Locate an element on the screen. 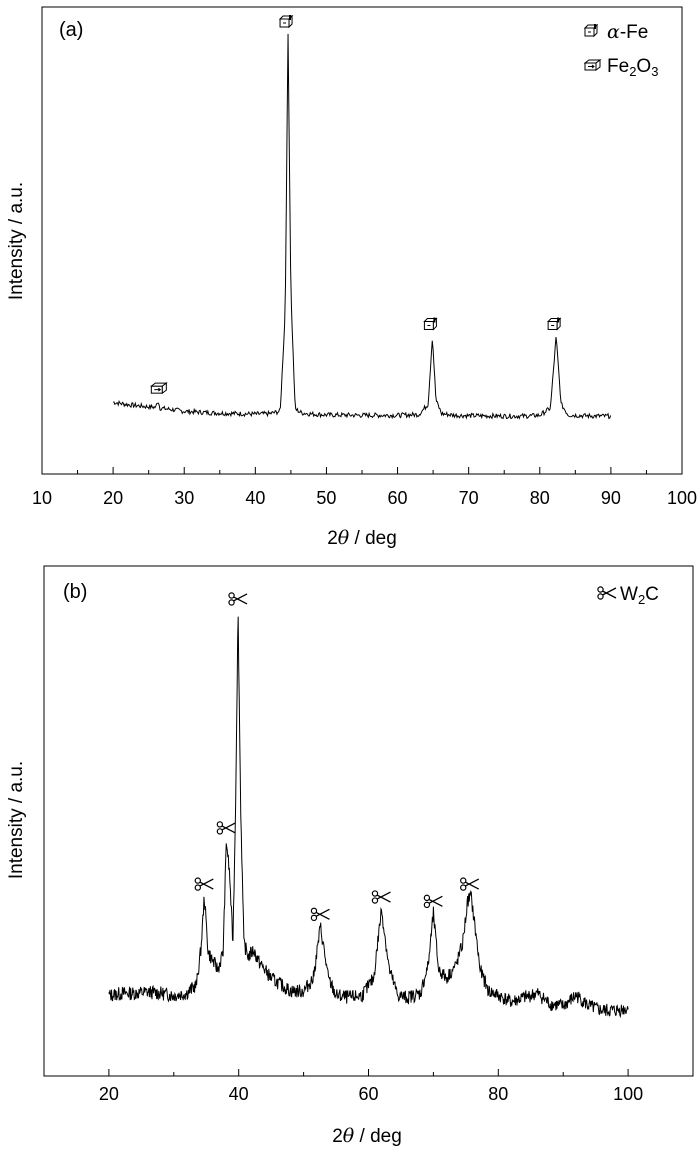 This screenshot has width=700, height=1150. x-tick-labels-b: 20 40 60 80 100 is located at coordinates (371, 1094).